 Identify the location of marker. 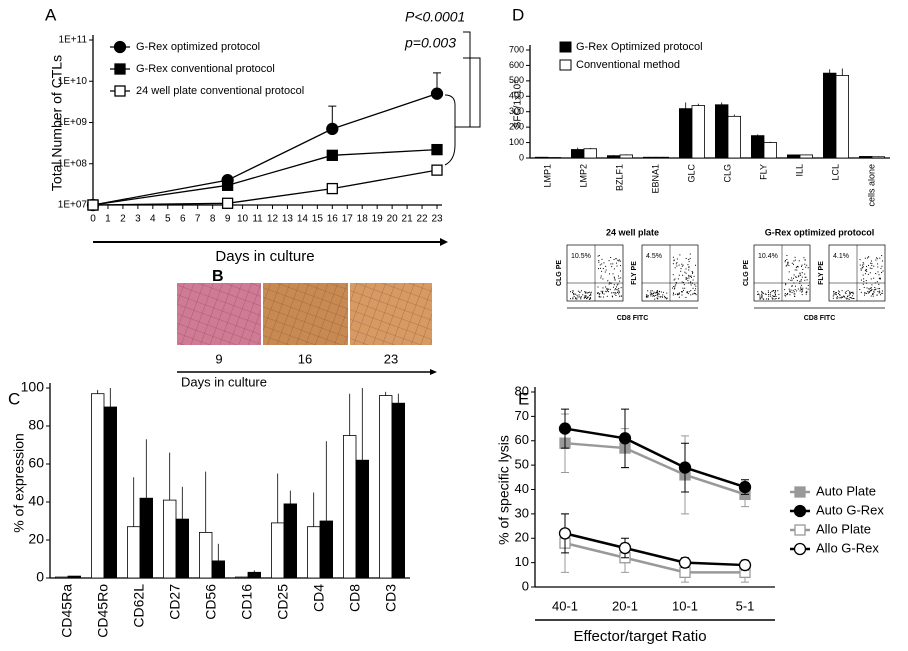
(685, 467).